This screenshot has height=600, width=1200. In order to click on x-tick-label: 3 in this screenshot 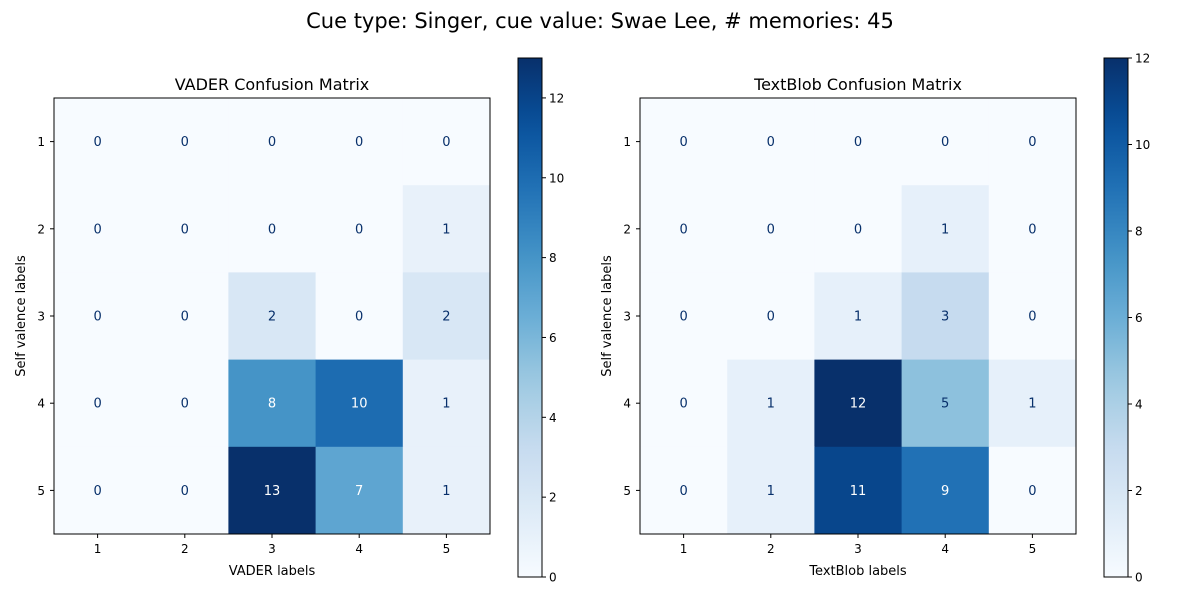, I will do `click(272, 549)`.